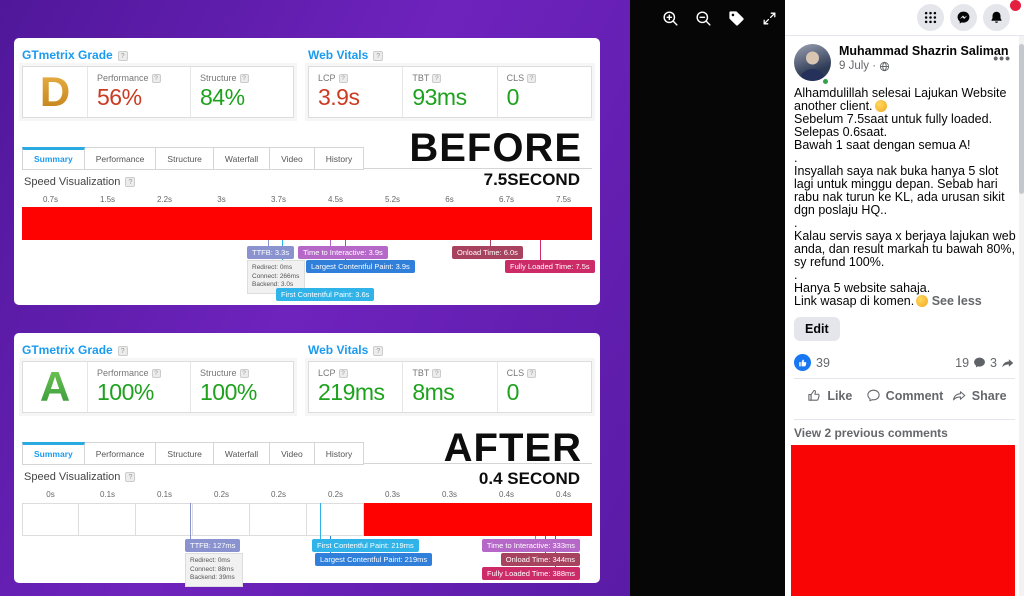  What do you see at coordinates (979, 395) in the screenshot?
I see `share-button: Share` at bounding box center [979, 395].